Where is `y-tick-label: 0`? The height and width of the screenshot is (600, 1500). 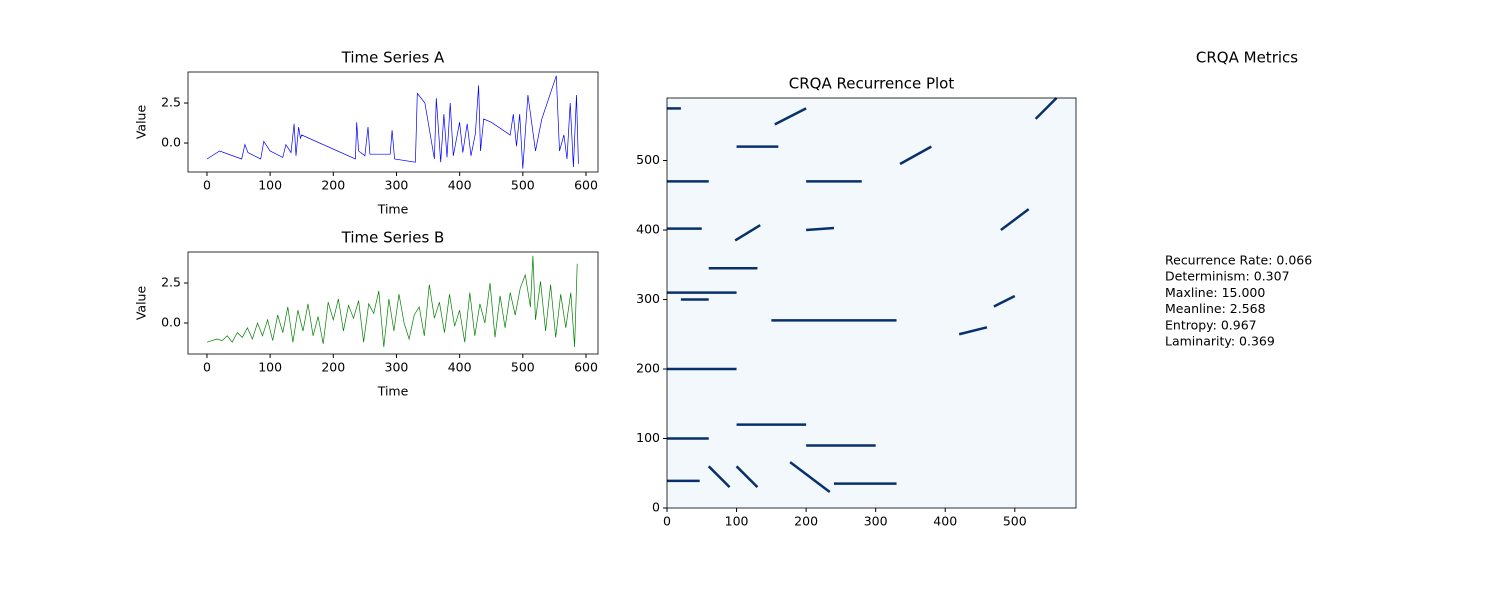 y-tick-label: 0 is located at coordinates (656, 507).